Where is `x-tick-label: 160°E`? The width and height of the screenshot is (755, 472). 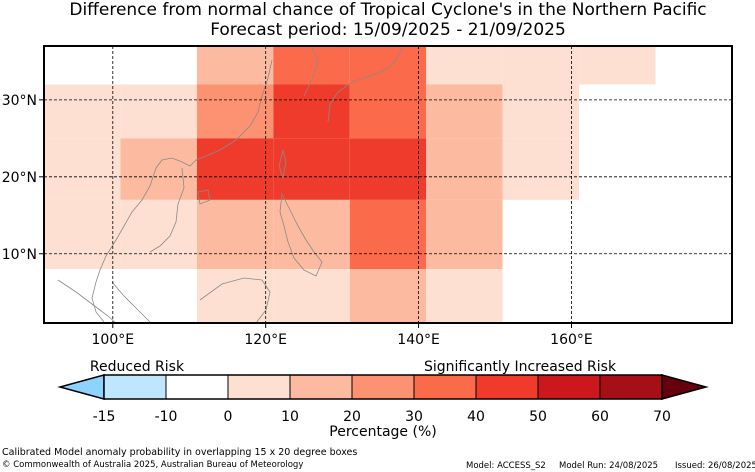 x-tick-label: 160°E is located at coordinates (571, 340).